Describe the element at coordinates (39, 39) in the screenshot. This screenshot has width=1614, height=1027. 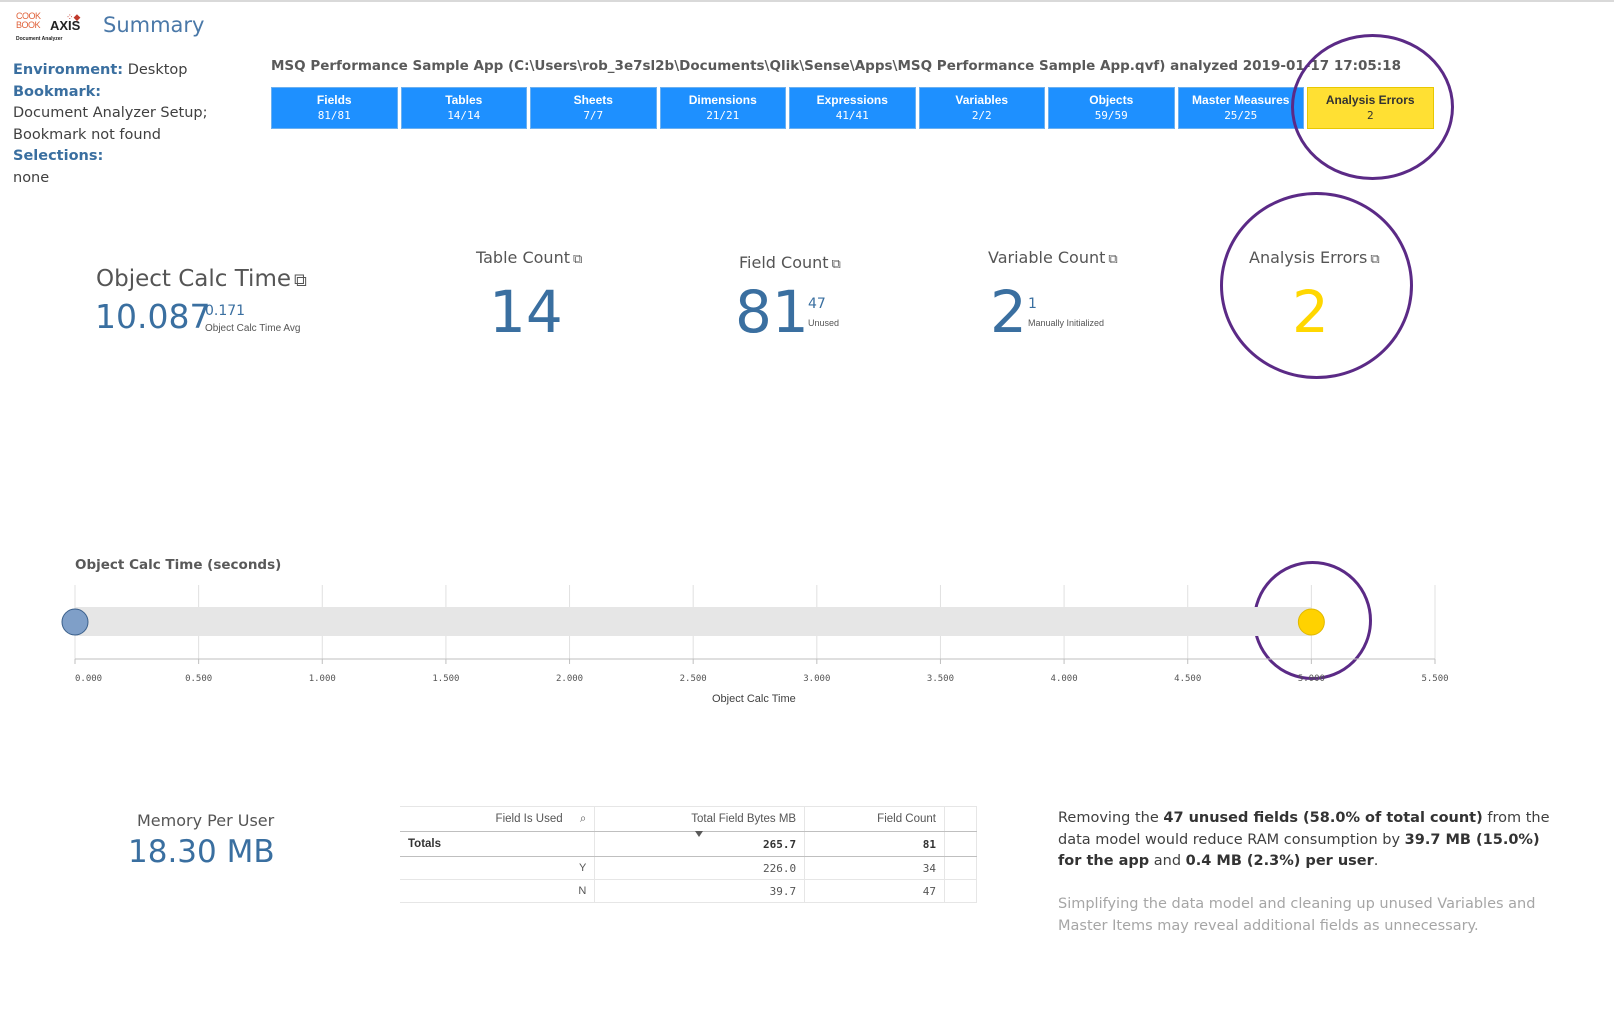
I see `logo-sub-text: Document Analyzer` at that location.